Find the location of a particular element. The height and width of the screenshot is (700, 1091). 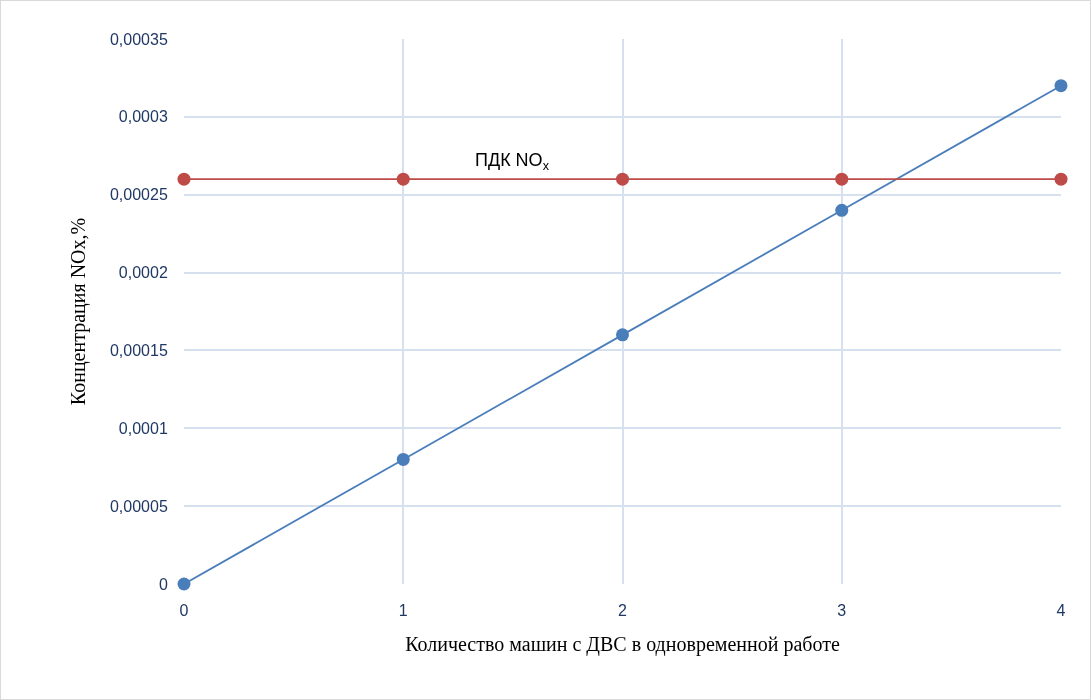

y-axis-title: Концентрация NOx,% is located at coordinates (79, 311).